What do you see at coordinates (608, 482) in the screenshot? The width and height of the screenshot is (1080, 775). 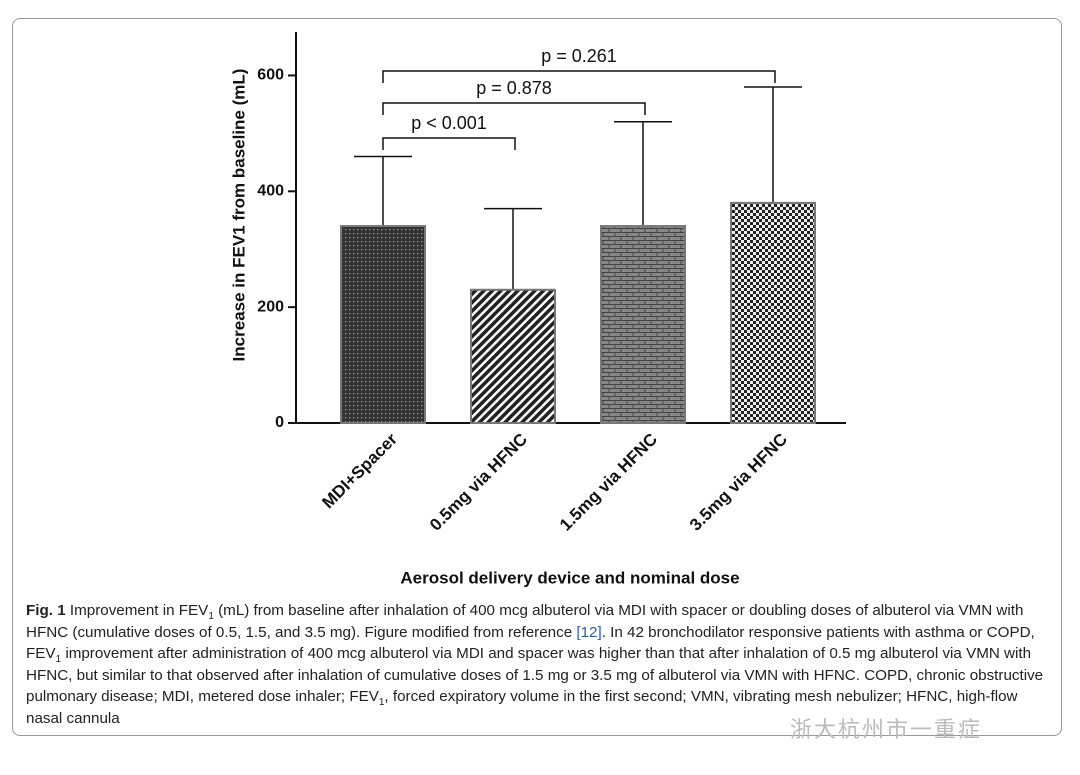 I see `x-tick-label: 1.5mg via HFNC` at bounding box center [608, 482].